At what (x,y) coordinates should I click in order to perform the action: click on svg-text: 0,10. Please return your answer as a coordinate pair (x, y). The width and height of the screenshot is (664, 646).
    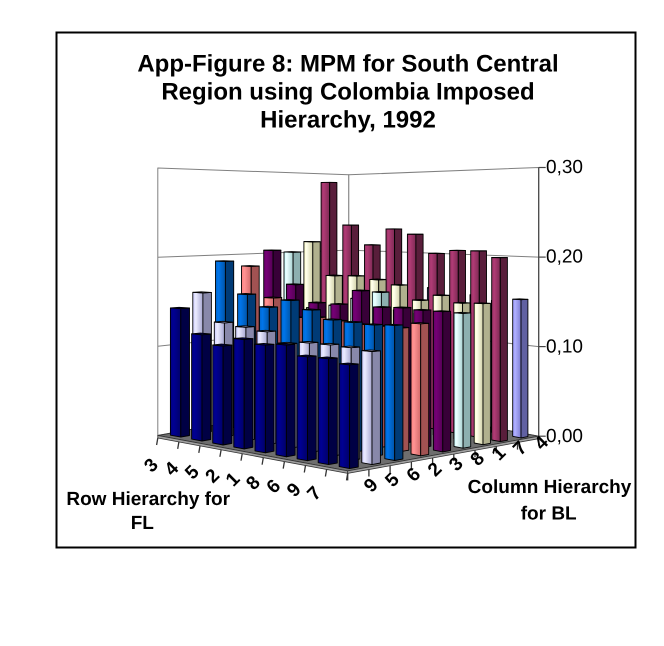
    Looking at the image, I should click on (564, 346).